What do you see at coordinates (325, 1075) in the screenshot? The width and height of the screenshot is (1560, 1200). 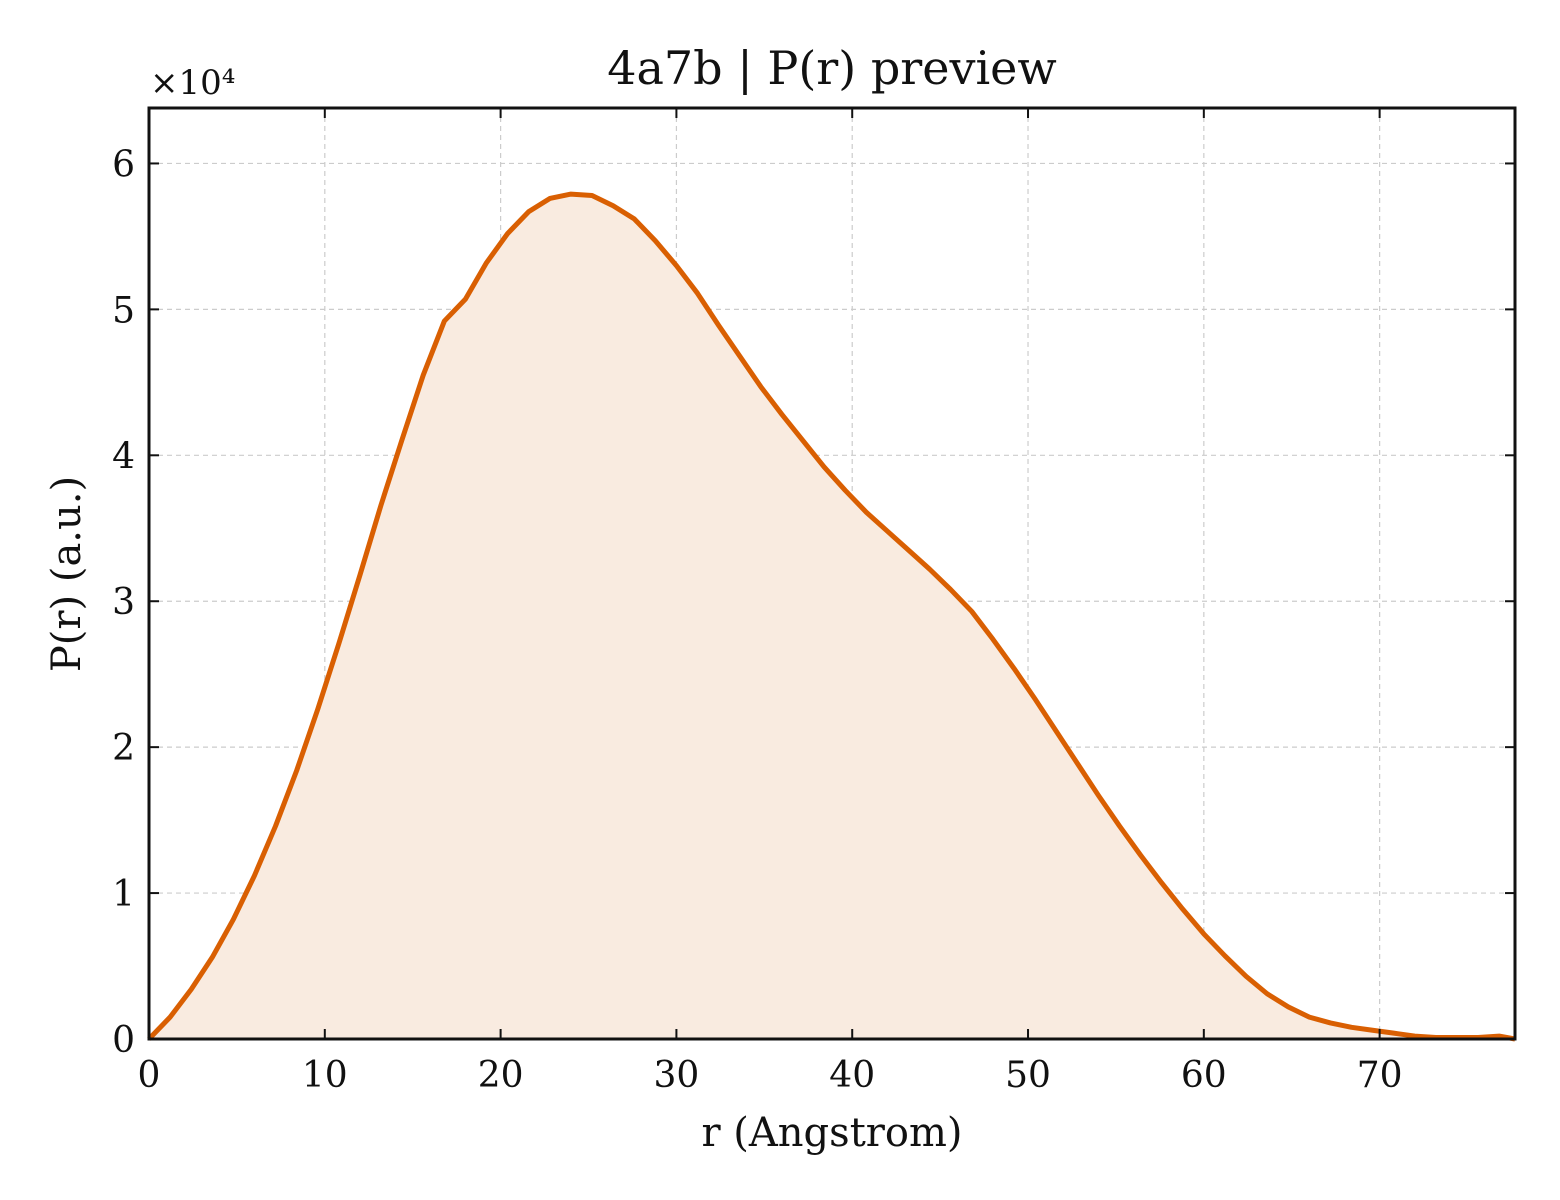 I see `x-tick-label: 10` at bounding box center [325, 1075].